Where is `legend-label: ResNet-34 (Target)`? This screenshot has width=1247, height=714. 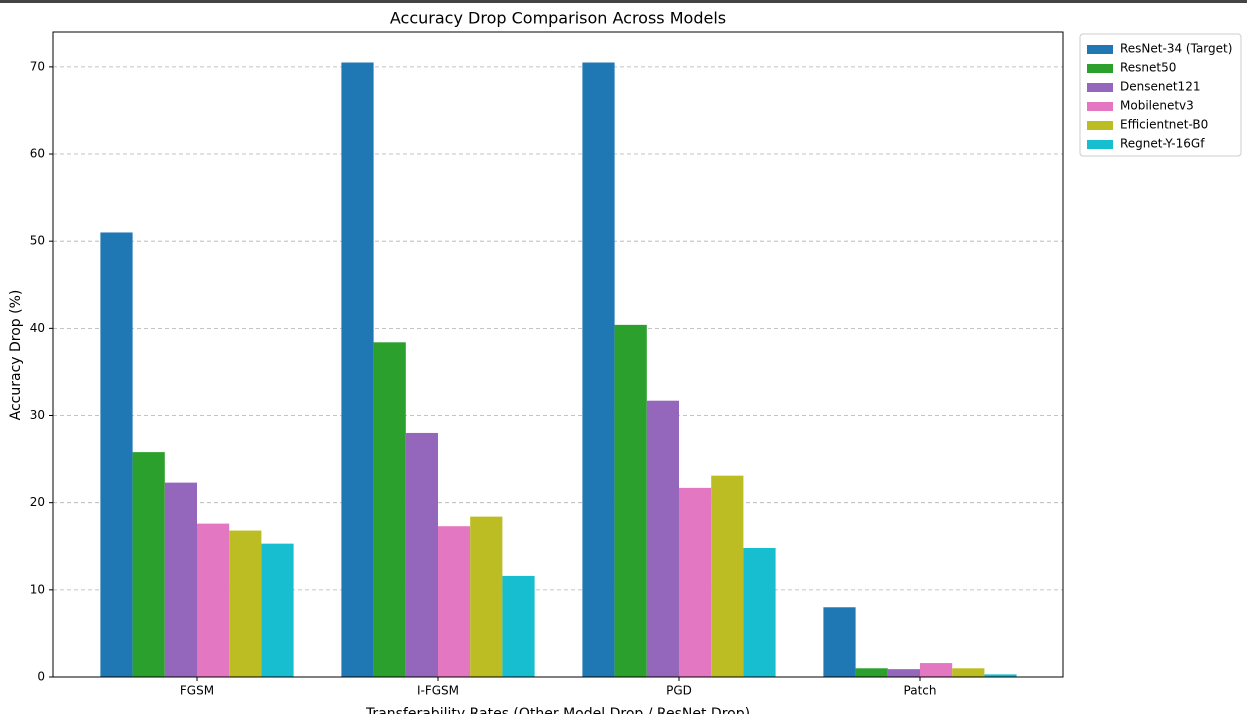 legend-label: ResNet-34 (Target) is located at coordinates (1176, 49).